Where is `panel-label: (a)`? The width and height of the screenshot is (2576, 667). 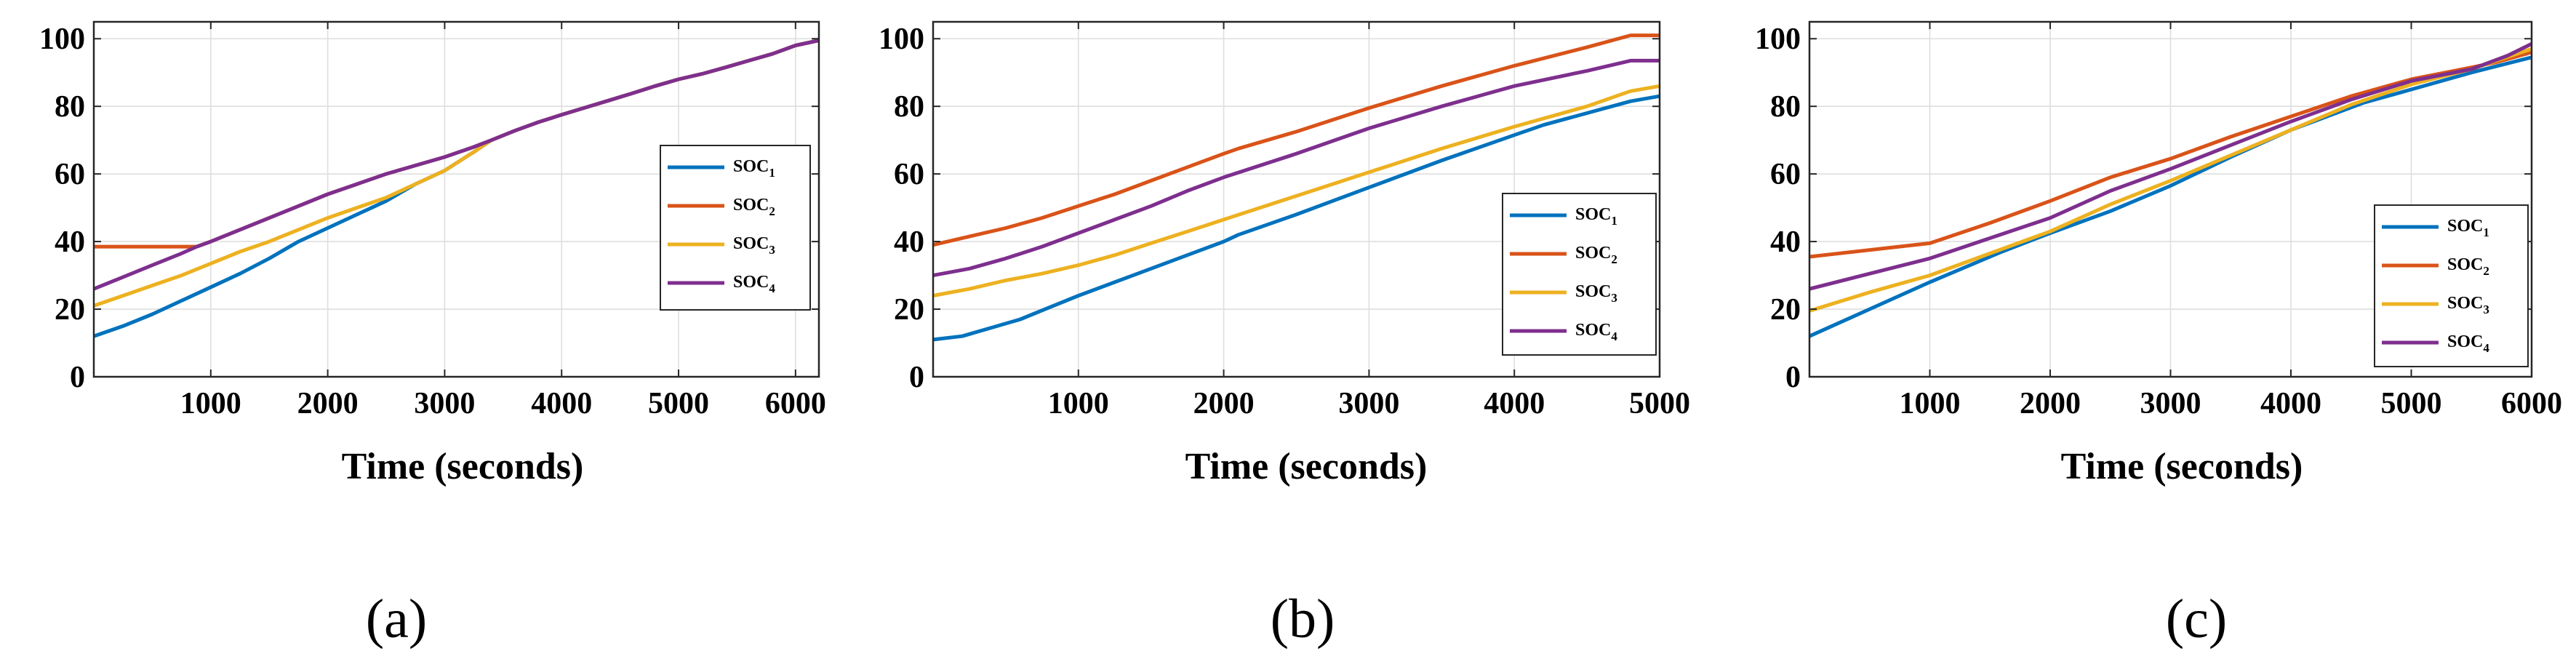
panel-label: (a) is located at coordinates (396, 619).